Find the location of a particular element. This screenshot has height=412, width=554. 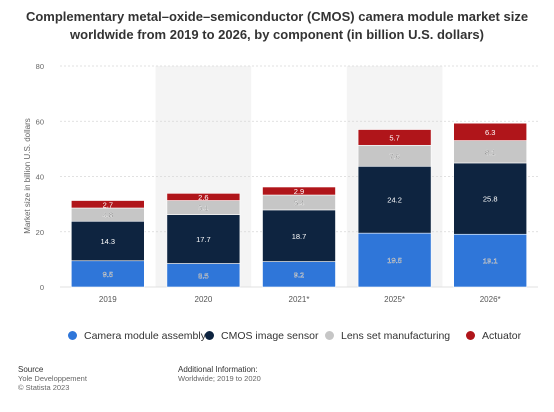

x-tick-label: 2026* is located at coordinates (490, 299).